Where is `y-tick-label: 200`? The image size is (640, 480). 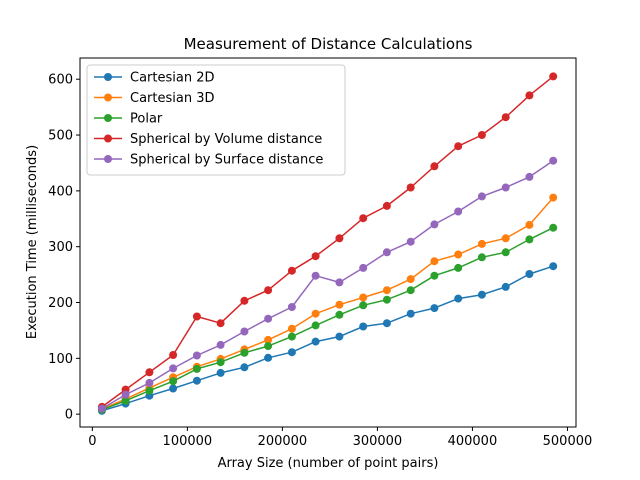
y-tick-label: 200 is located at coordinates (60, 303).